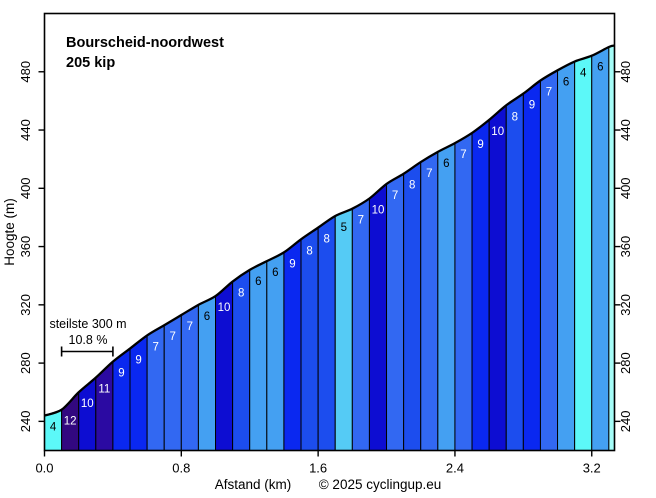 This screenshot has width=656, height=498. Describe the element at coordinates (25, 363) in the screenshot. I see `y-tick-label-left: 280` at that location.